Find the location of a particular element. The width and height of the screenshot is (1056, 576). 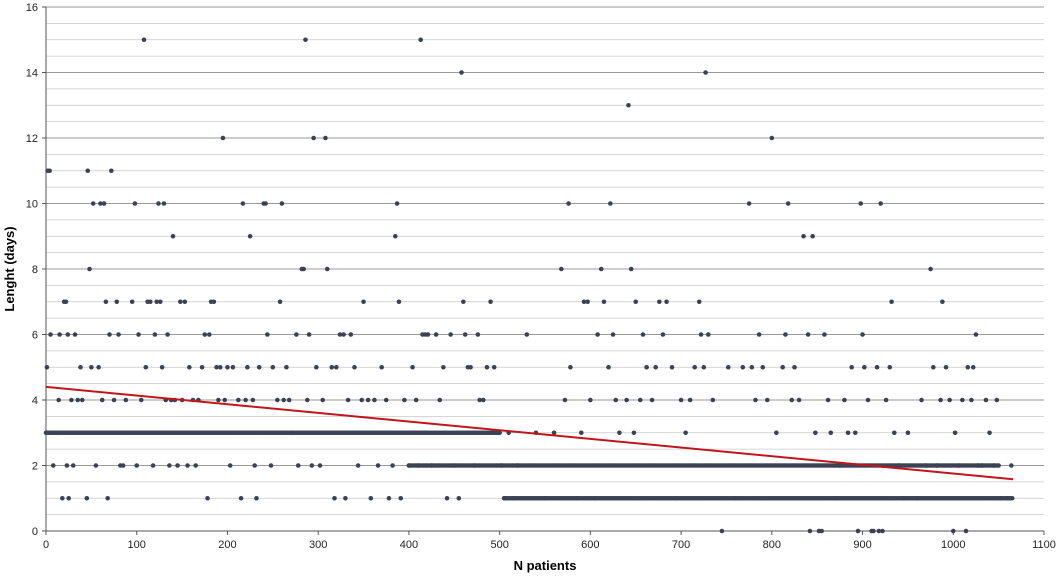

x-tick-label: 900 is located at coordinates (862, 545).